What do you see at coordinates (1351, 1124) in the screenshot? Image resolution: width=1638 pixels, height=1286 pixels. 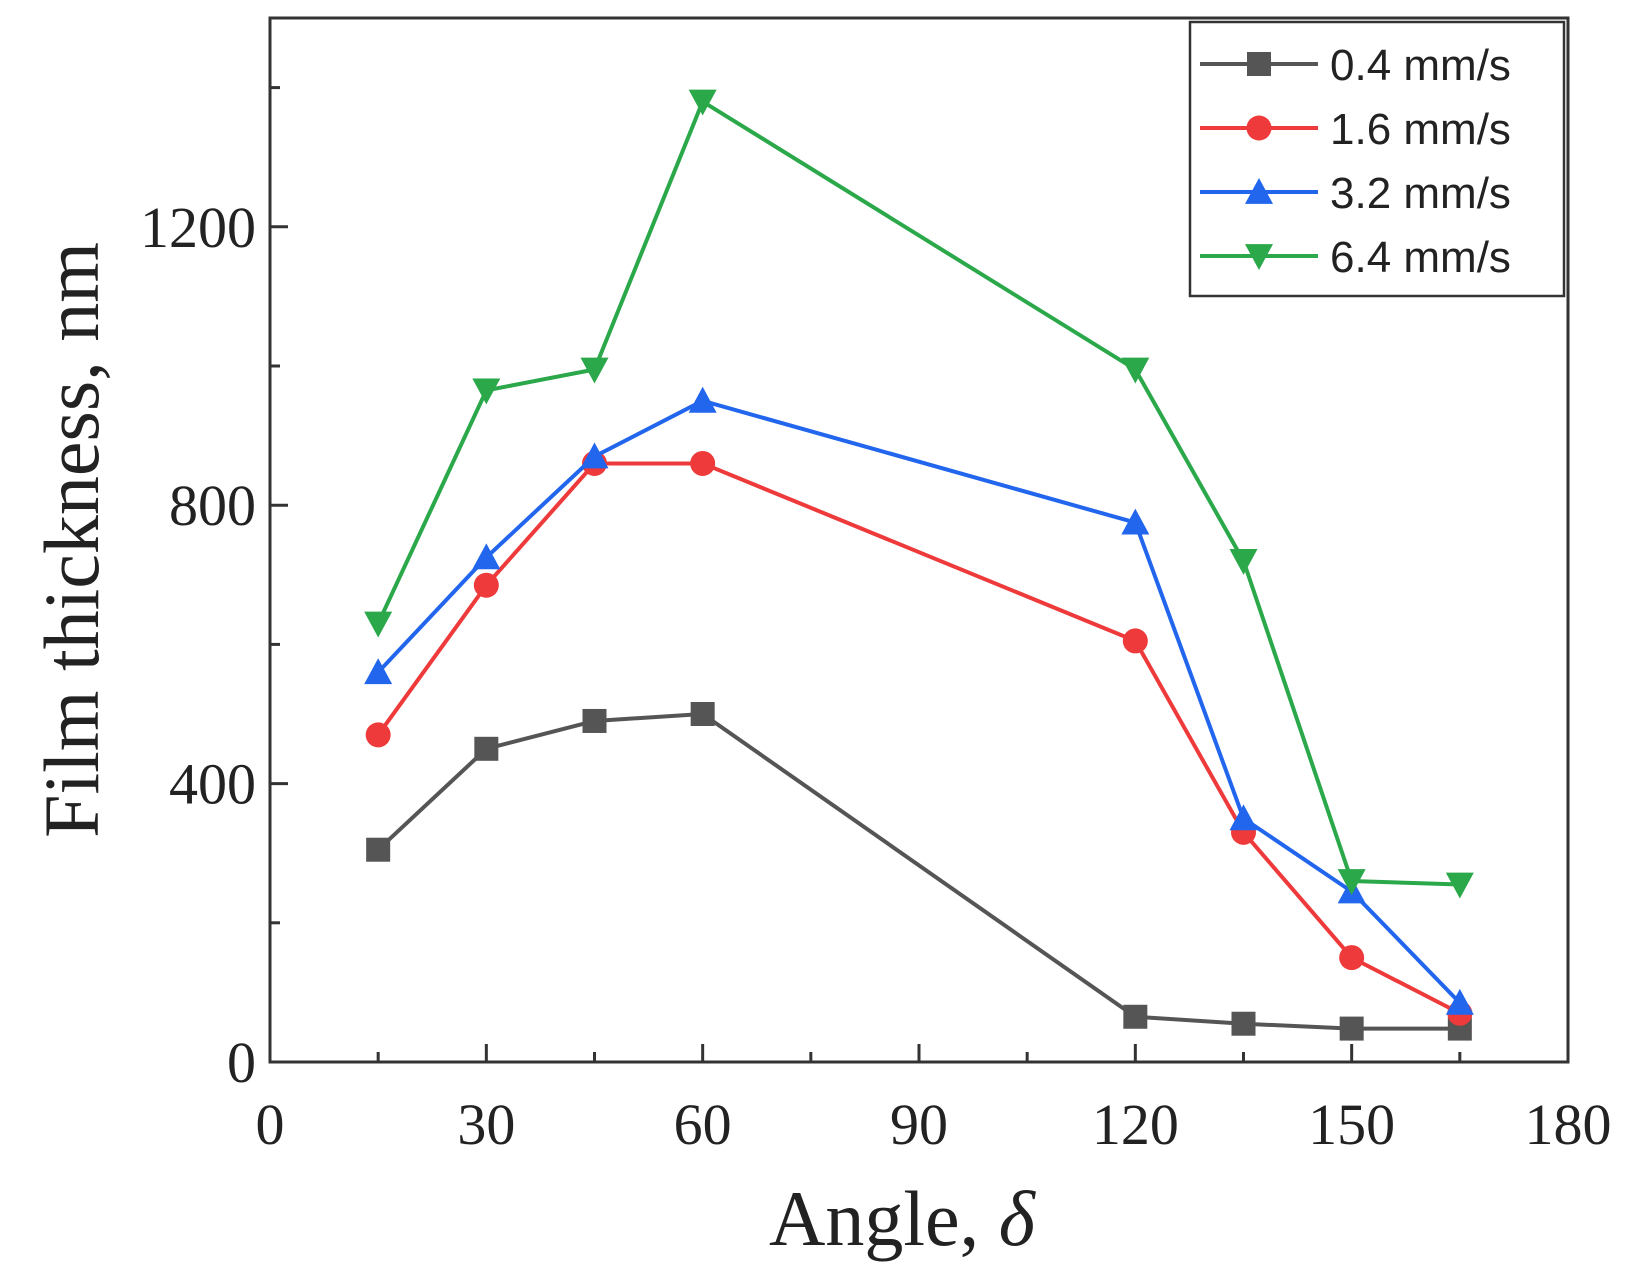 I see `x-tick-label: 150` at bounding box center [1351, 1124].